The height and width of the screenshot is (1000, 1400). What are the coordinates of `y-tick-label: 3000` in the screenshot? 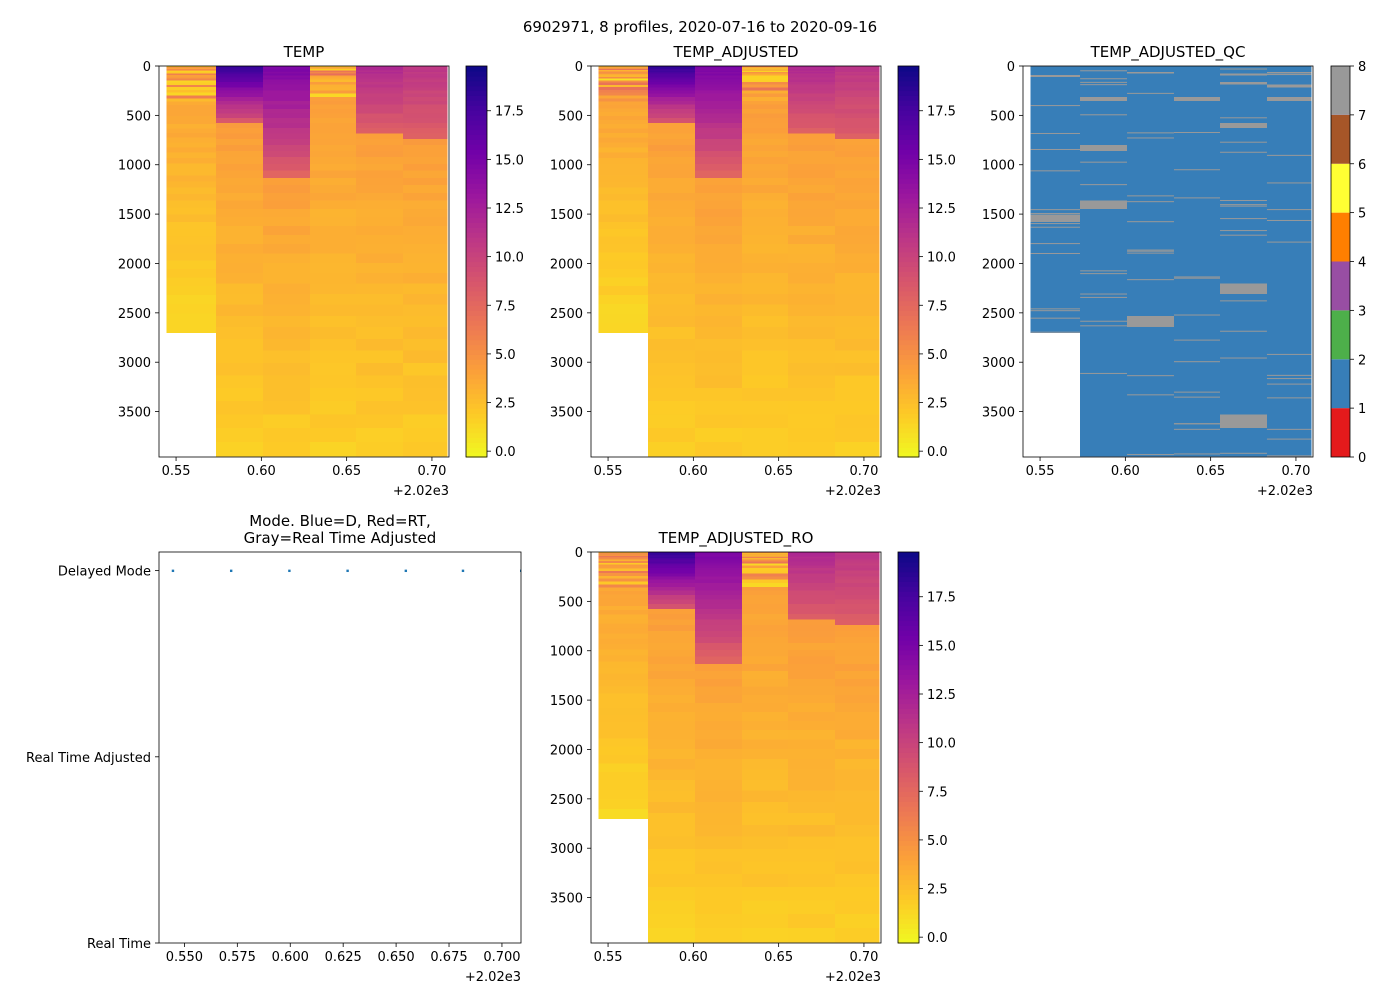 It's located at (134, 363).